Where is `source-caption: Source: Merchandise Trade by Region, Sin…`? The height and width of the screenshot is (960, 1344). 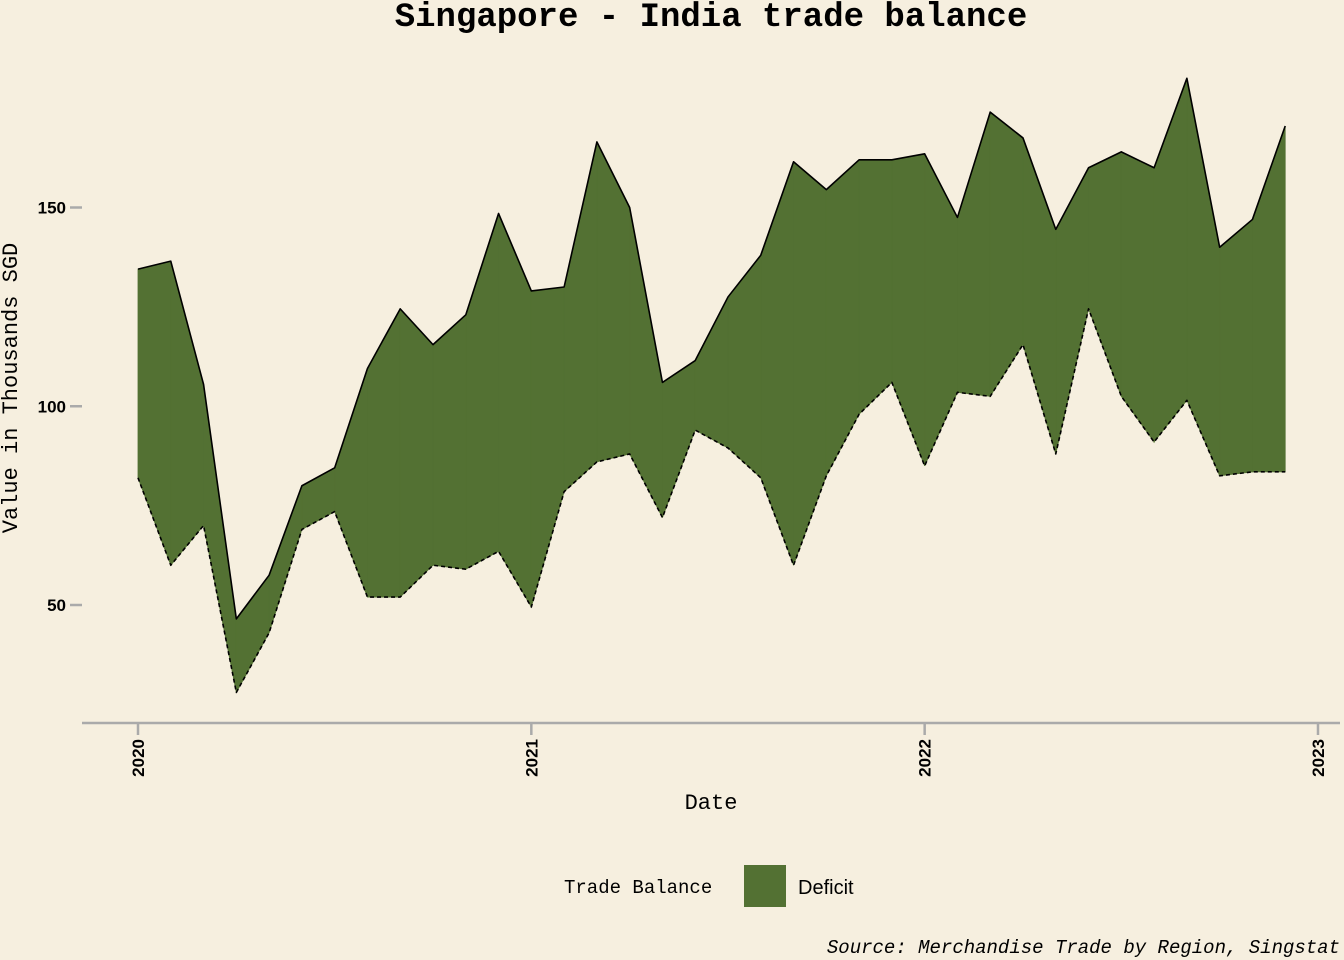 source-caption: Source: Merchandise Trade by Region, Sin… is located at coordinates (1083, 948).